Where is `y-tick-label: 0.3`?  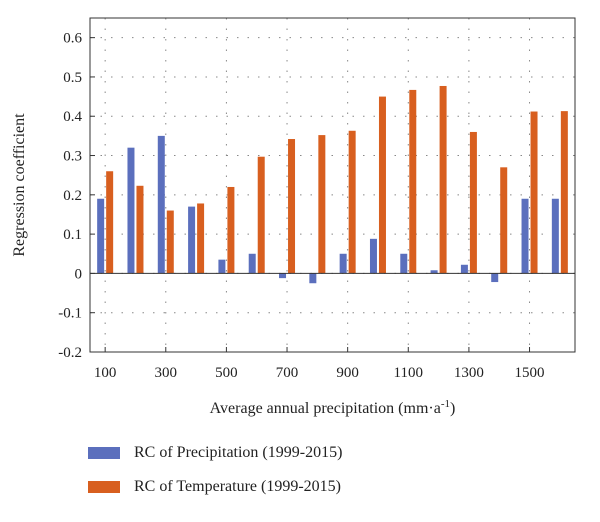
y-tick-label: 0.3 is located at coordinates (72, 157).